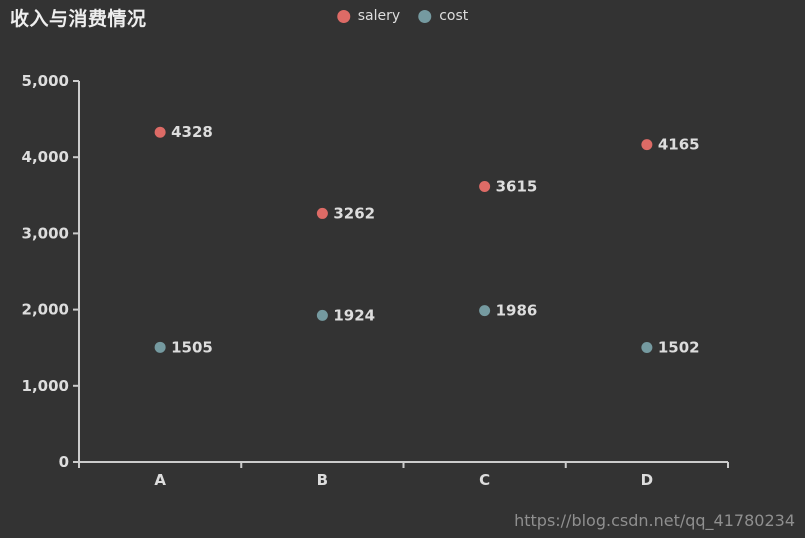  I want to click on y-axis-tick-label: 5,000, so click(45, 81).